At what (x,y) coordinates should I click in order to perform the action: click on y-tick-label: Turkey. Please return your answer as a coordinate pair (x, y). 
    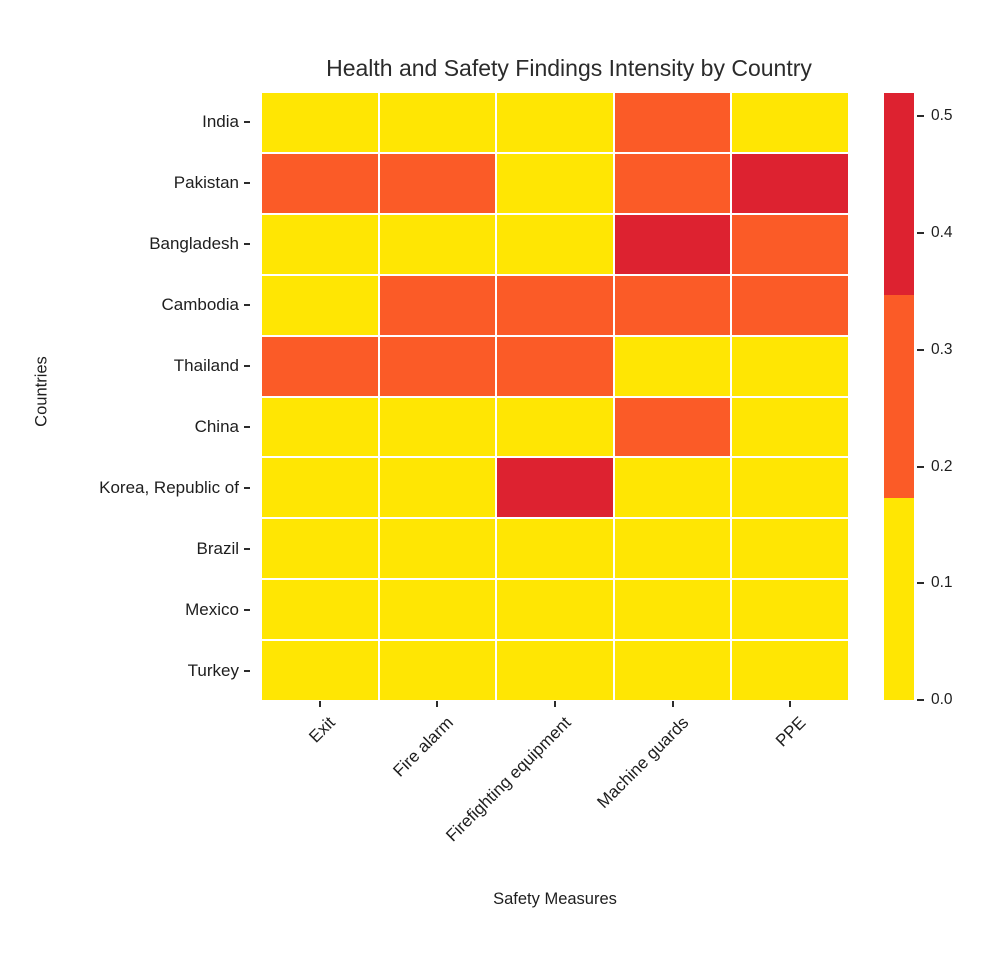
    Looking at the image, I should click on (128, 670).